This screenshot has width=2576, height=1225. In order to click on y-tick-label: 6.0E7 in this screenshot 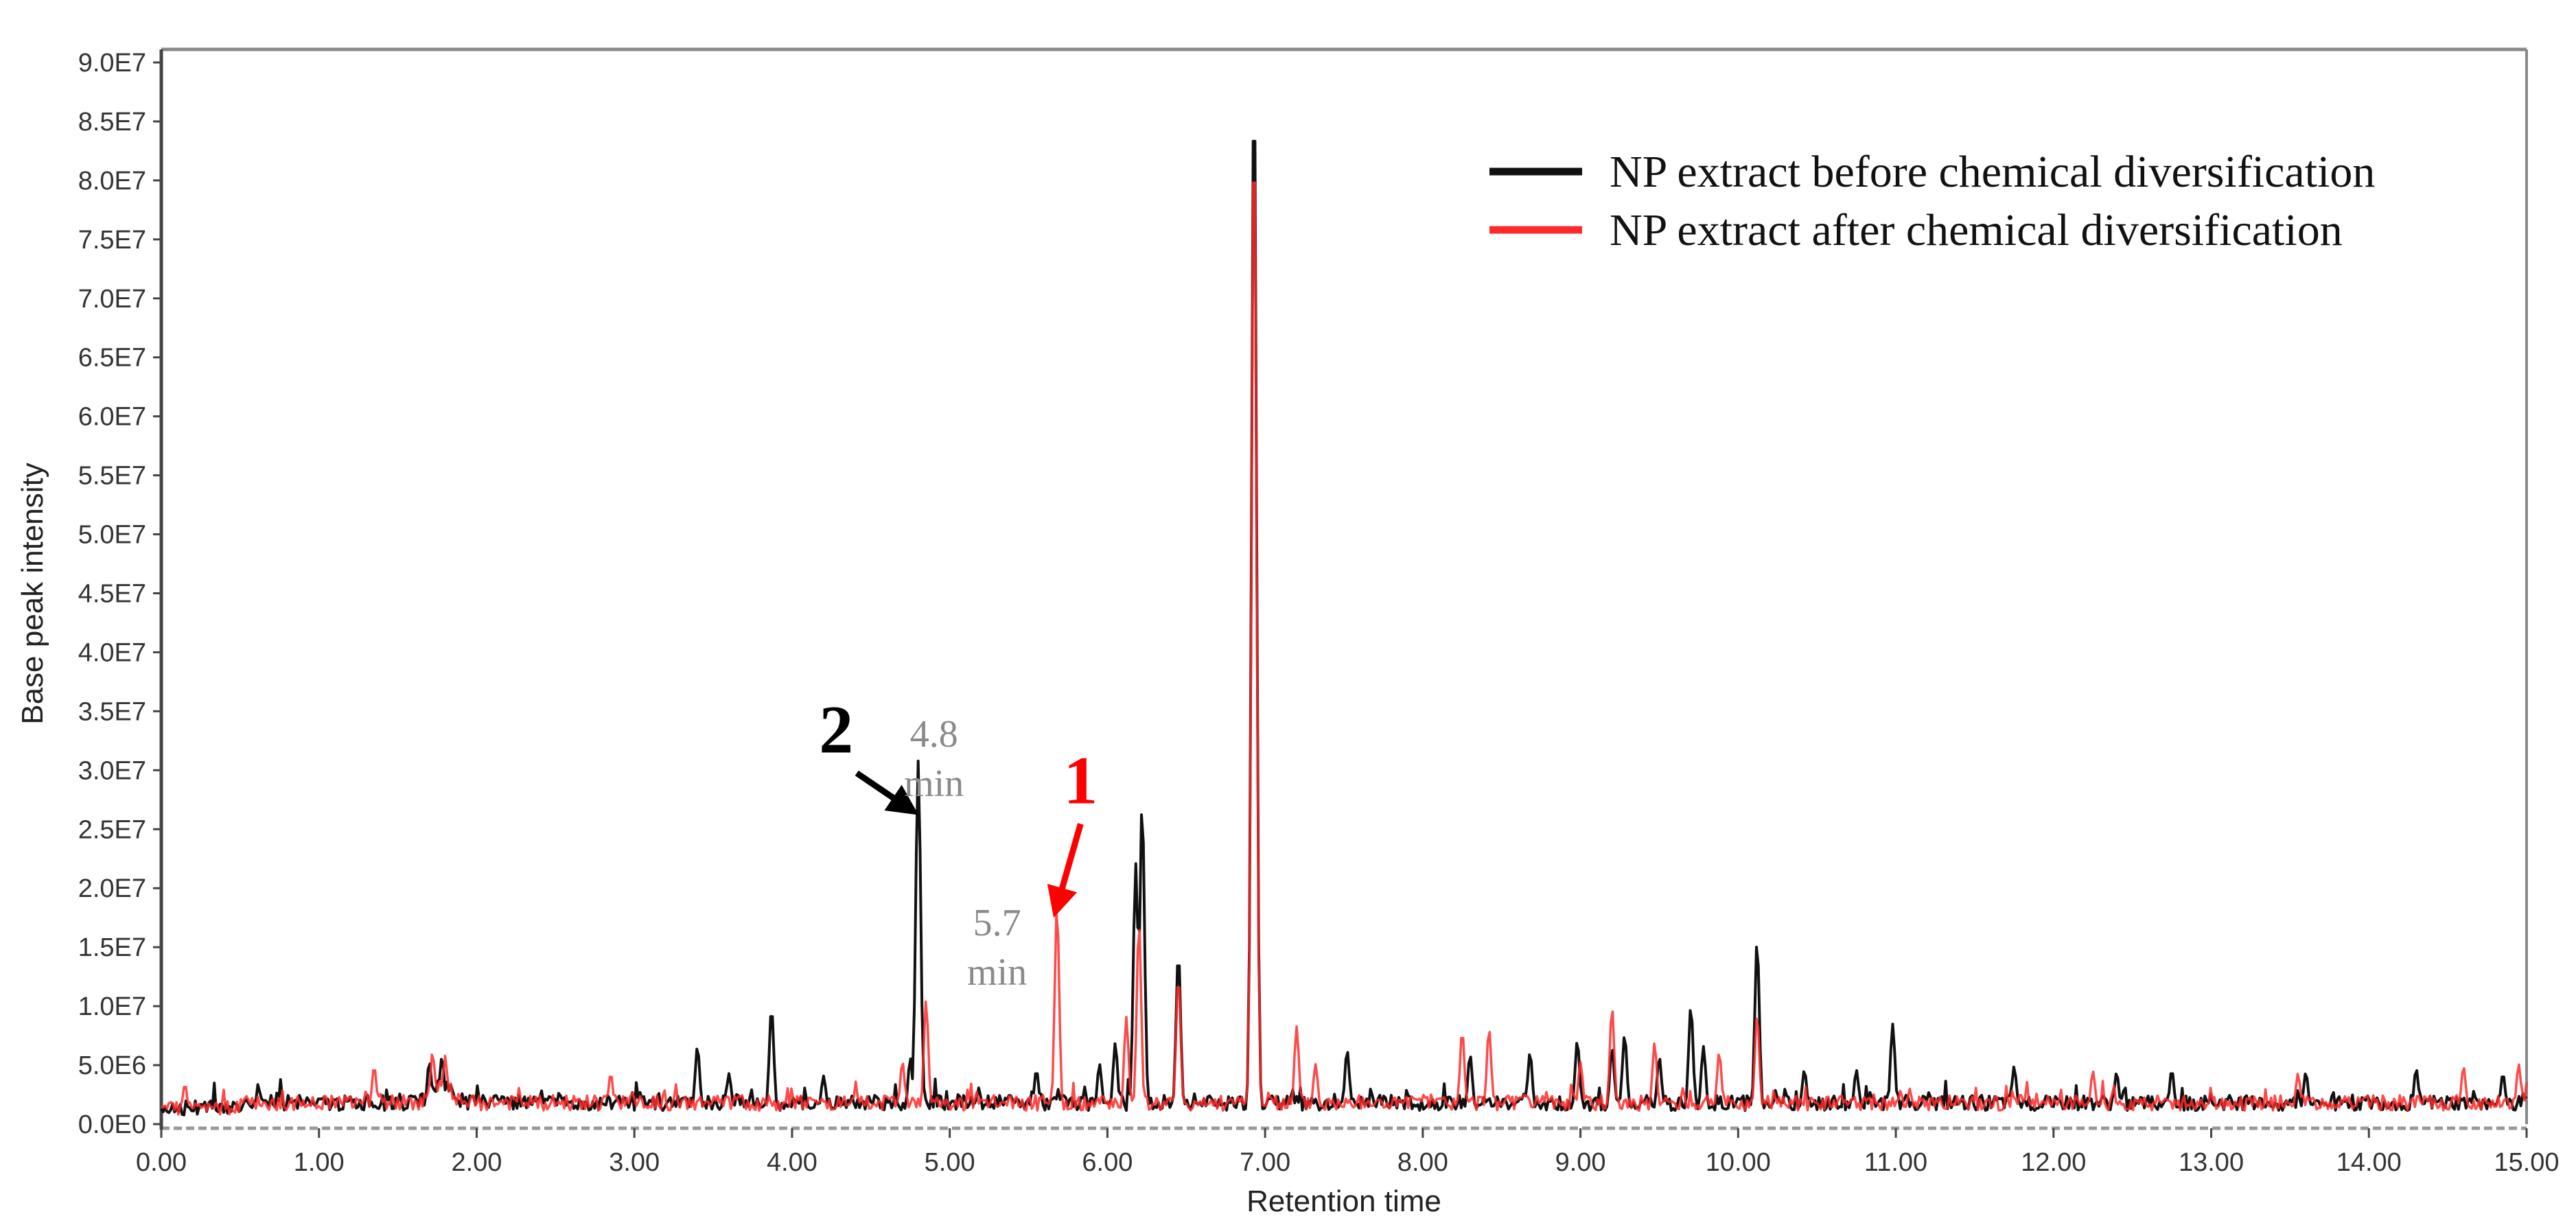, I will do `click(112, 417)`.